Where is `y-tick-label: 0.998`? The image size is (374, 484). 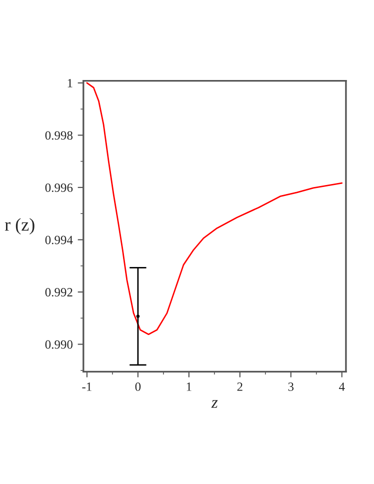 y-tick-label: 0.998 is located at coordinates (59, 135).